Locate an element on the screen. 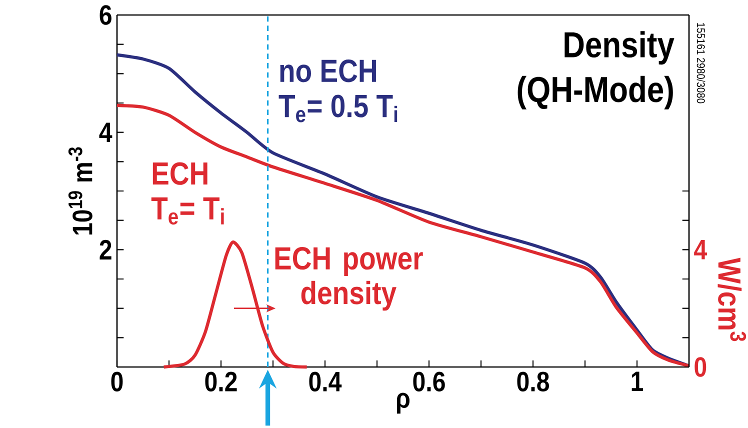  chart-title: Density is located at coordinates (619, 48).